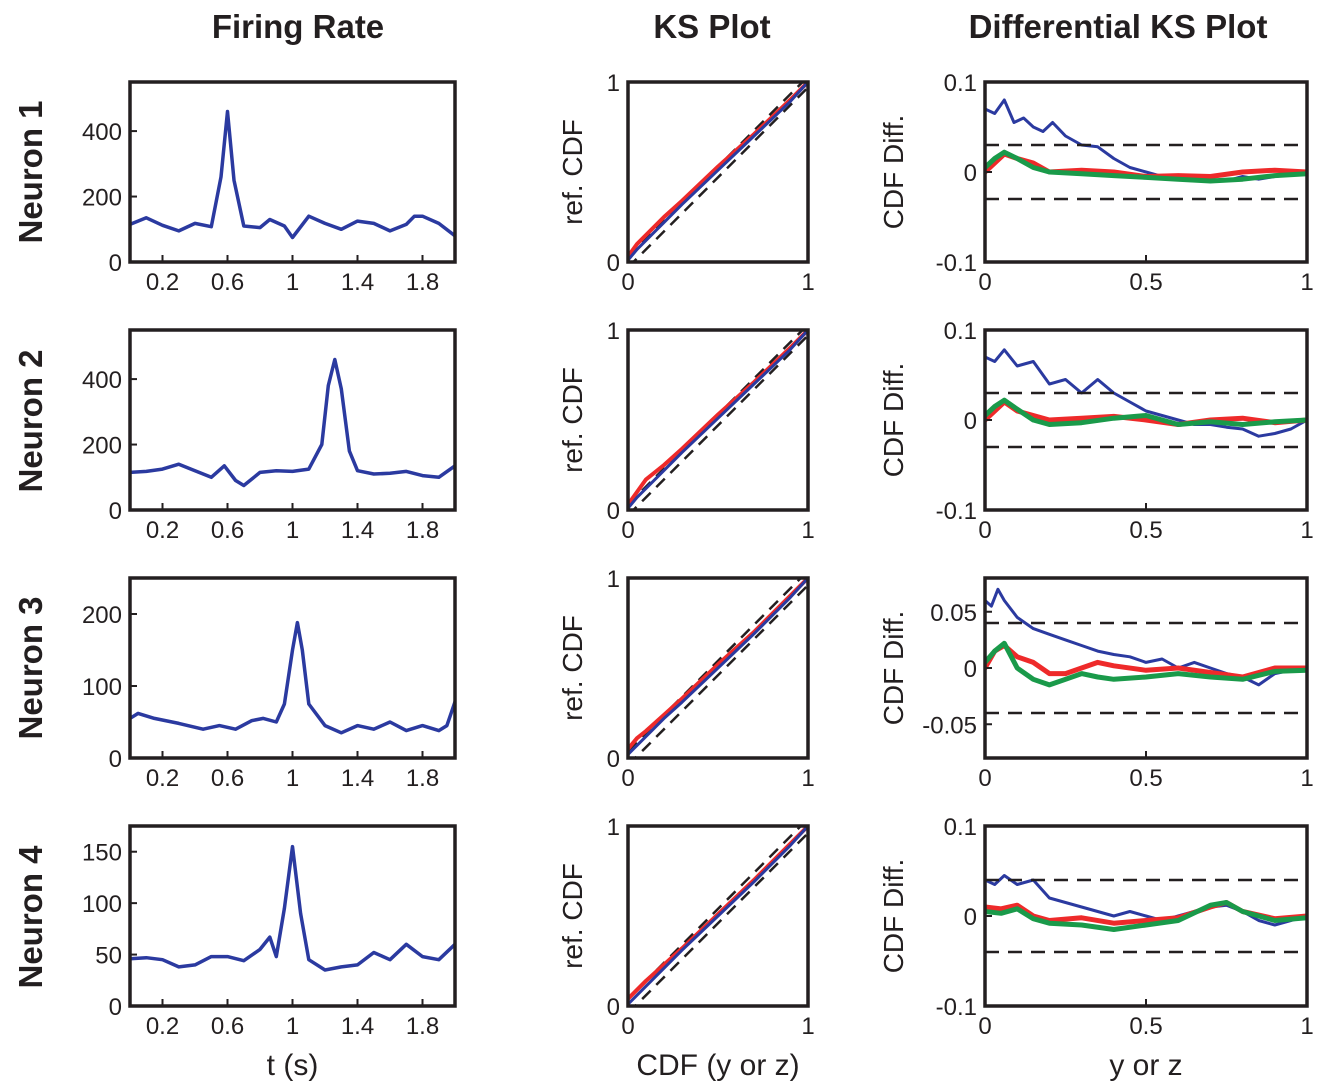  I want to click on row-labels: Neuron 1 Neuron 2 Neuron 3 Neuron 4, so click(30, 544).